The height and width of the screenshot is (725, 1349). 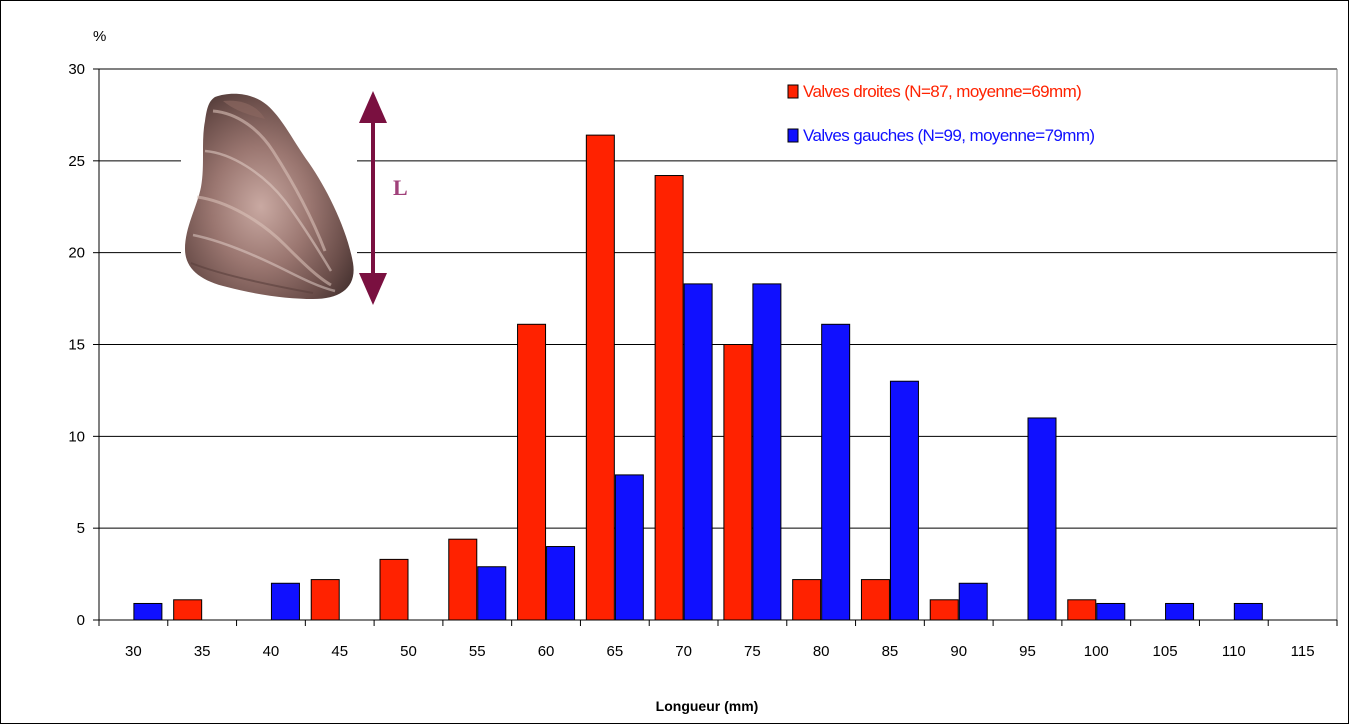 What do you see at coordinates (408, 651) in the screenshot?
I see `x-tick-label-50: 50` at bounding box center [408, 651].